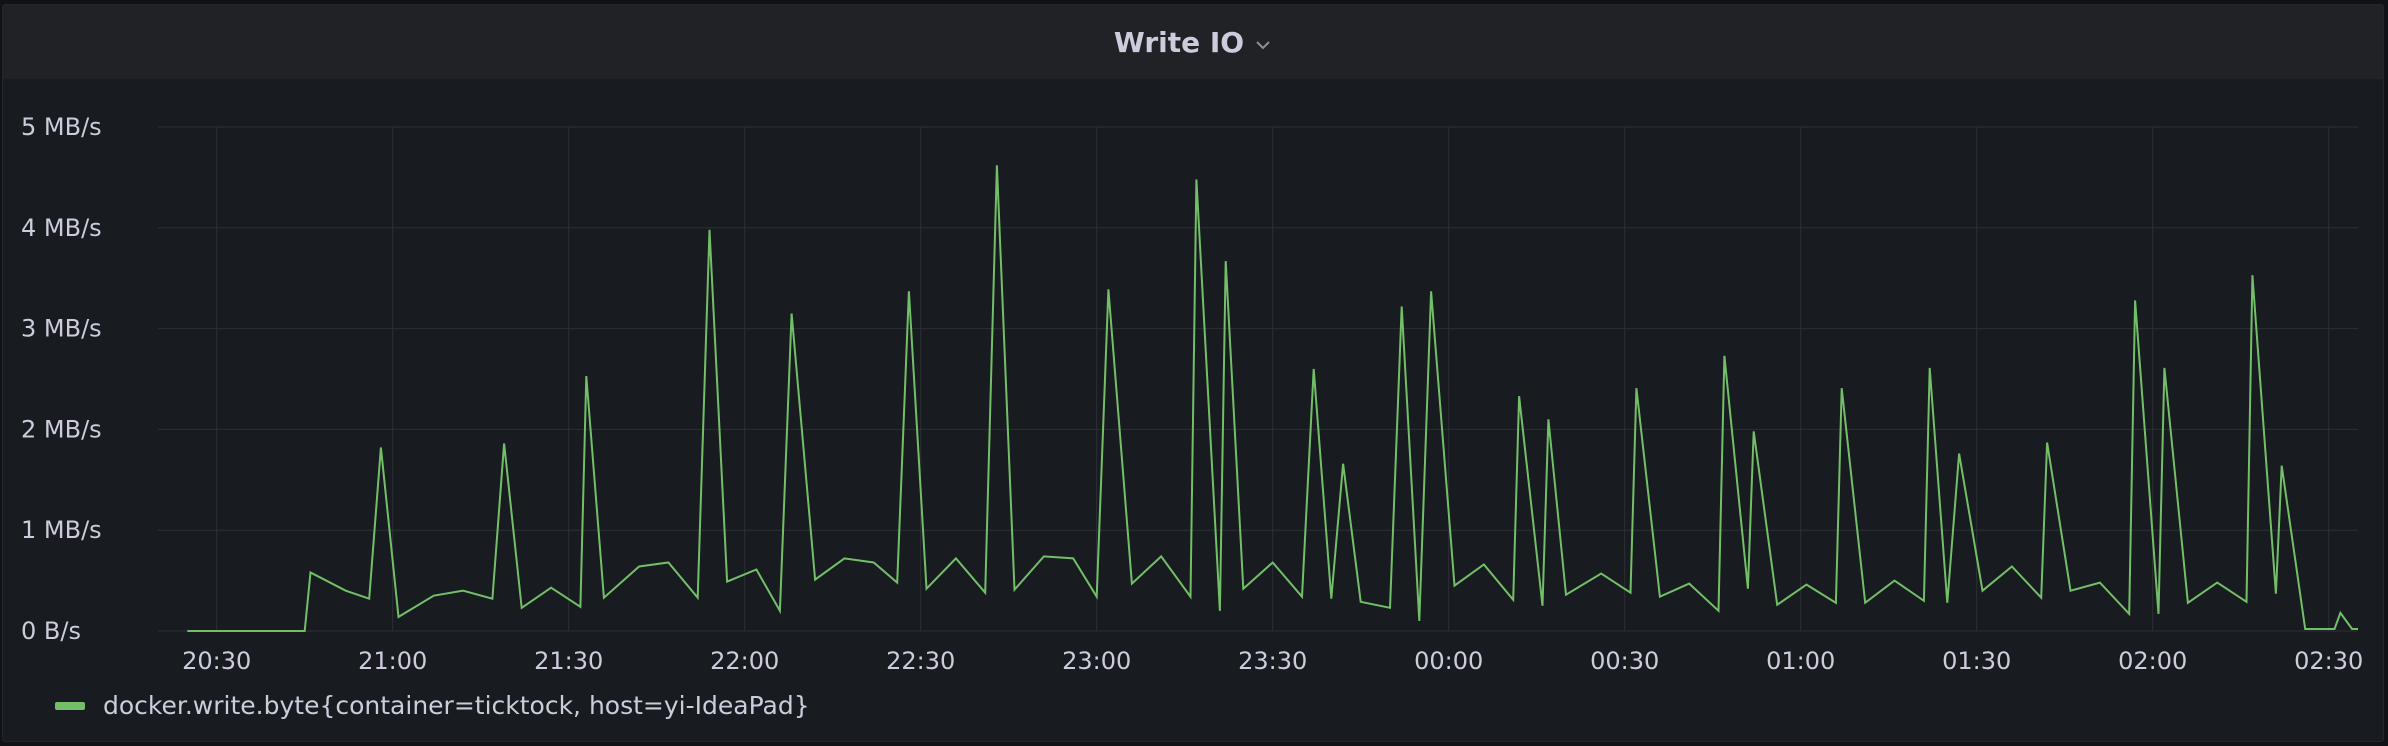 Image resolution: width=2388 pixels, height=746 pixels. Describe the element at coordinates (1448, 661) in the screenshot. I see `x-tick-label: 00:00` at that location.